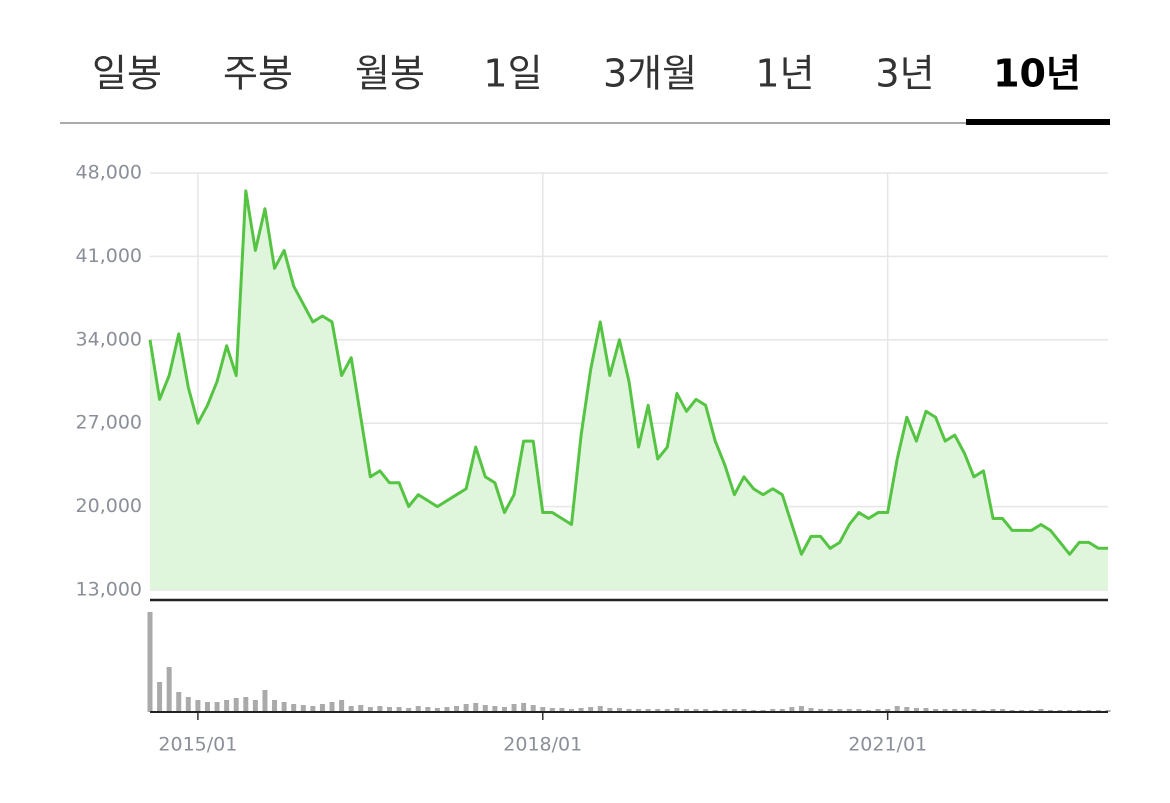 The width and height of the screenshot is (1170, 803). What do you see at coordinates (1037, 74) in the screenshot?
I see `period-tab: 10년` at bounding box center [1037, 74].